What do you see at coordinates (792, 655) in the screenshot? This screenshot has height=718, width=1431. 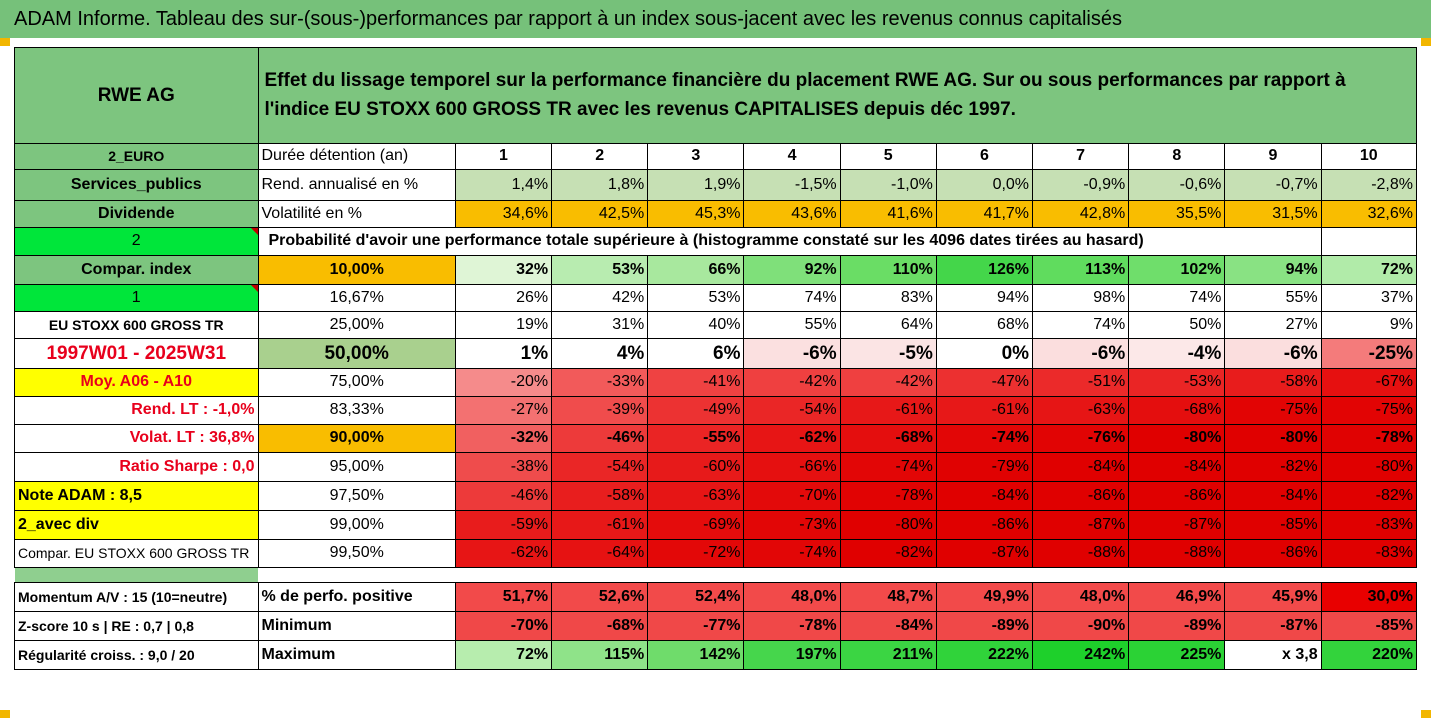 I see `footer-value-cell: 197%` at bounding box center [792, 655].